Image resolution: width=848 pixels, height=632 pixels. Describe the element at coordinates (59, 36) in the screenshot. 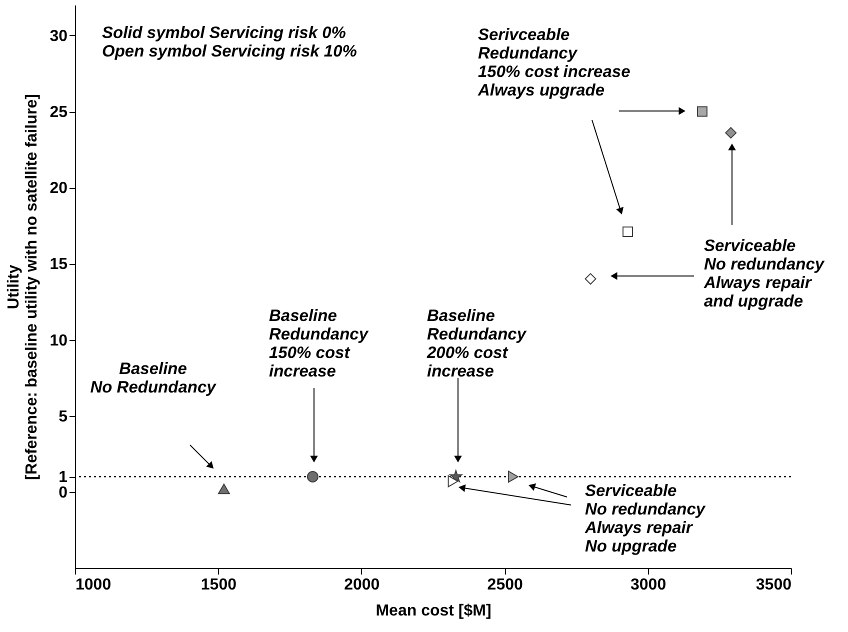

I see `y-tick-label: 30` at that location.